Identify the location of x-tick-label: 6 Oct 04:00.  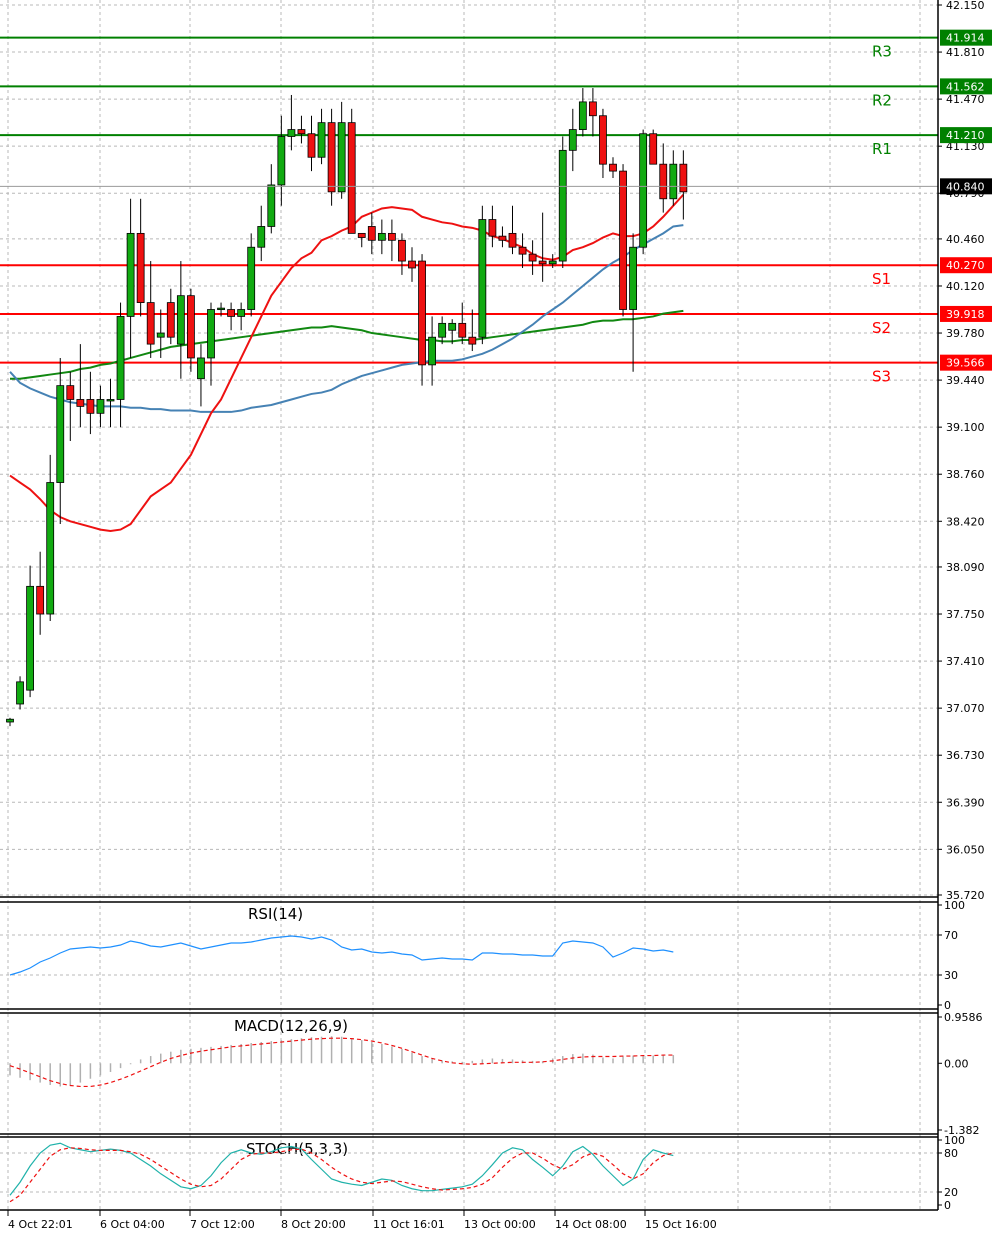
(132, 1224).